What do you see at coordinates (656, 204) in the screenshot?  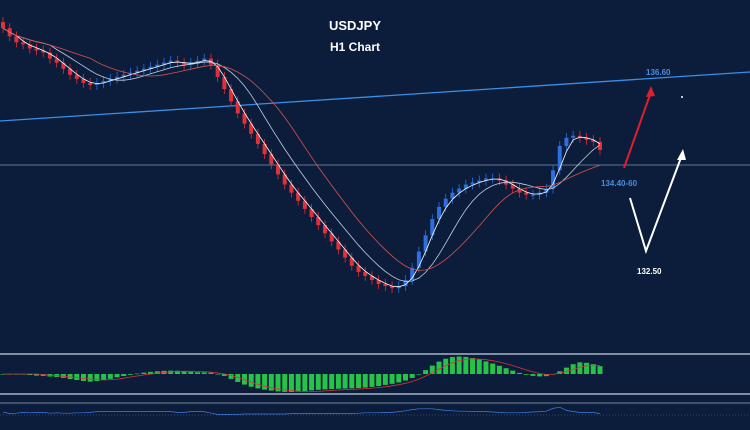 I see `scenario-arrow` at bounding box center [656, 204].